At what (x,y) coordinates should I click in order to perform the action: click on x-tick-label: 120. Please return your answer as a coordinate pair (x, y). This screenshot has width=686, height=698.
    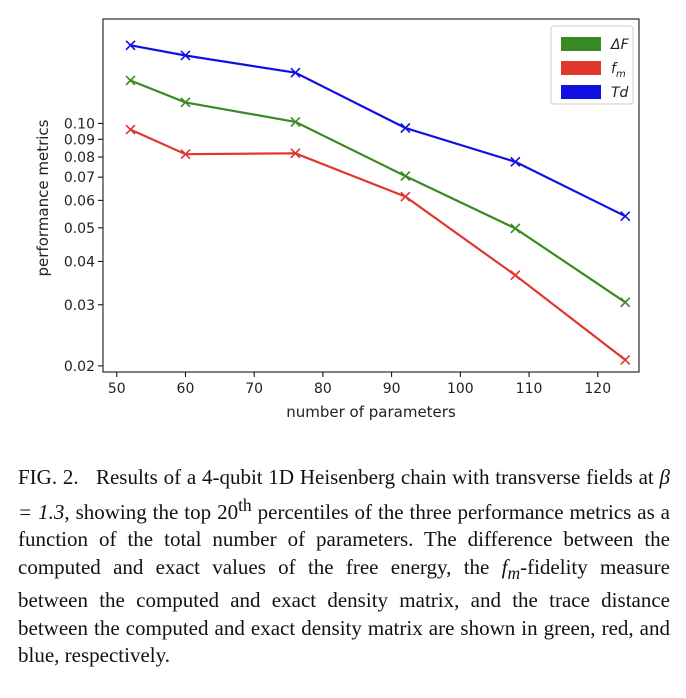
    Looking at the image, I should click on (597, 389).